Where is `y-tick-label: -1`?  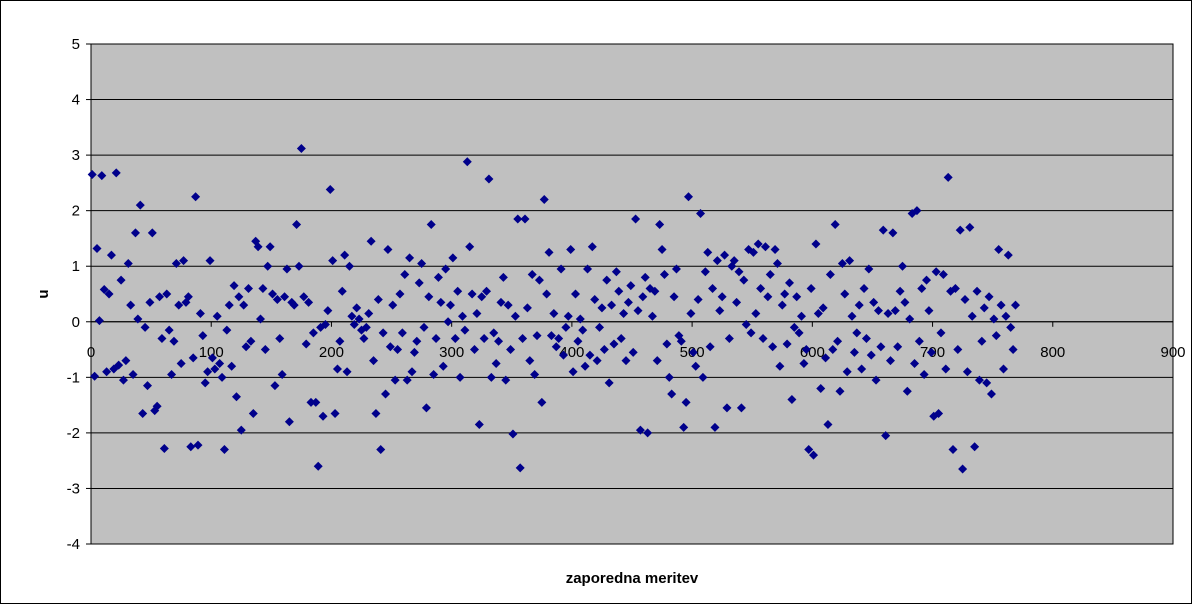 y-tick-label: -1 is located at coordinates (73, 377).